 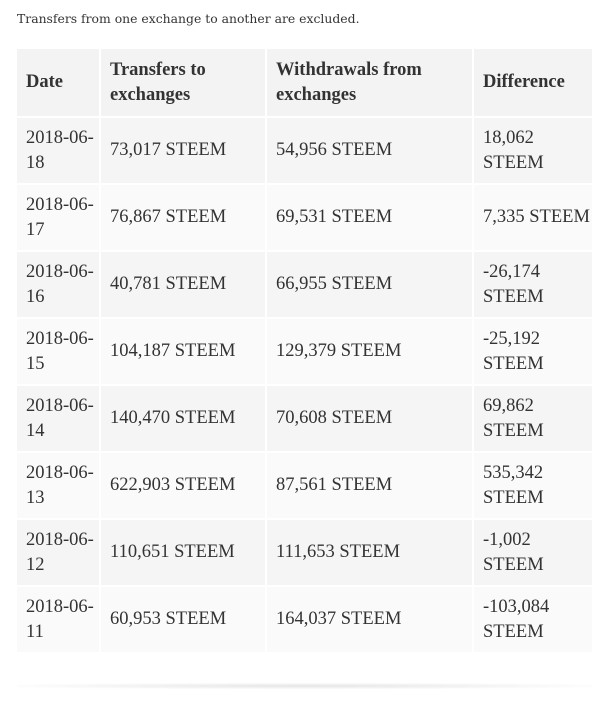 What do you see at coordinates (168, 619) in the screenshot?
I see `cell-transfers-to-text: 60,953 STEEM` at bounding box center [168, 619].